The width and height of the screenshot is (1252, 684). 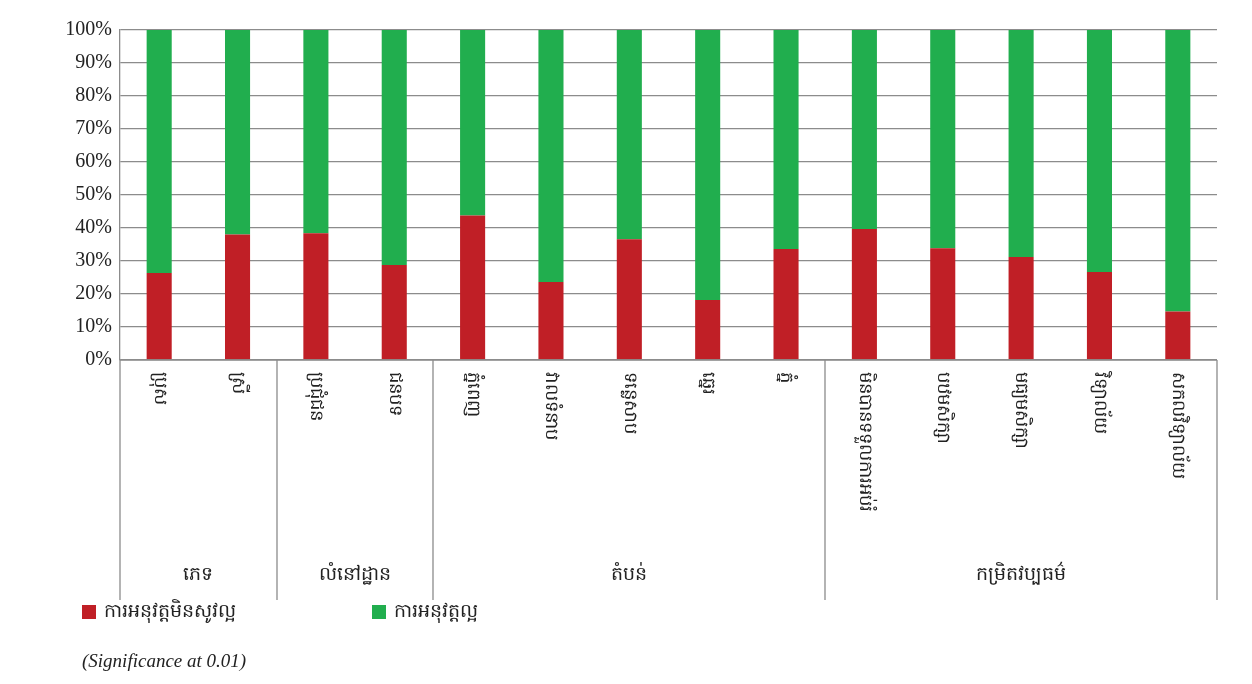 What do you see at coordinates (93, 94) in the screenshot?
I see `y-tick-label: 80%` at bounding box center [93, 94].